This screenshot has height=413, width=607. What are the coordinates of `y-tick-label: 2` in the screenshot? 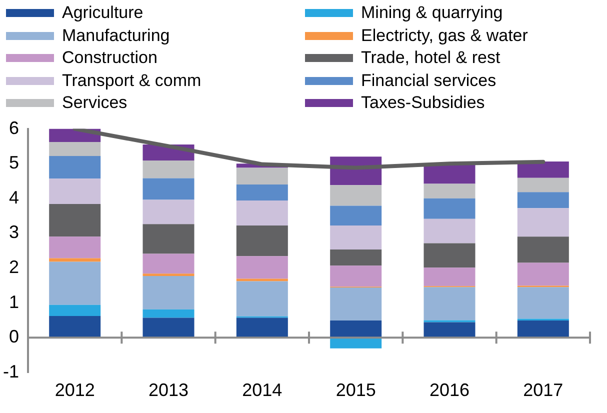 It's located at (14, 266).